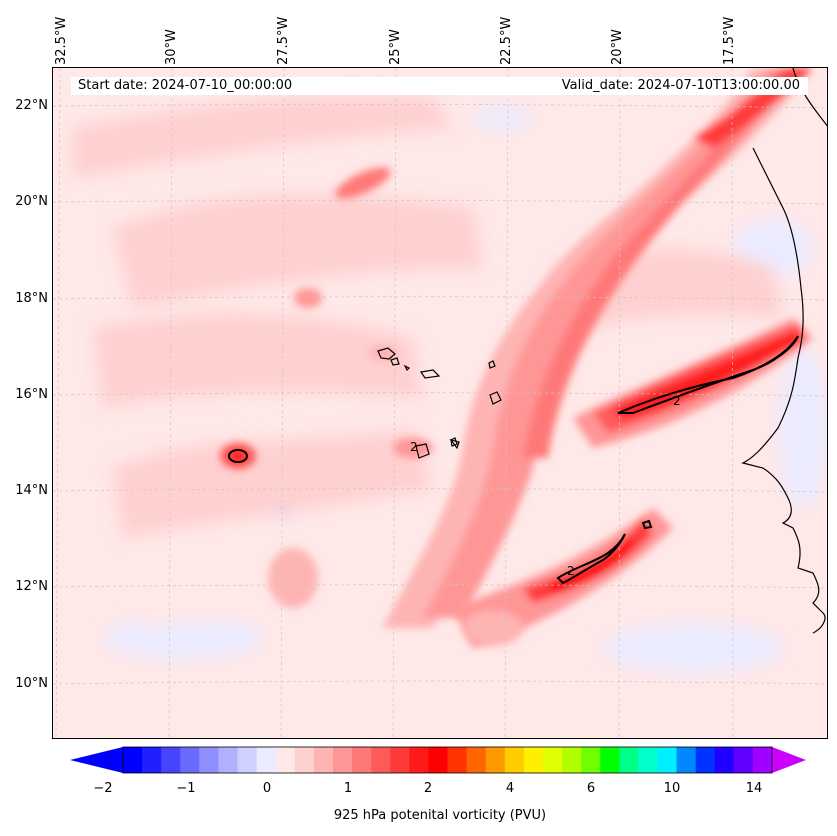  Describe the element at coordinates (96, 760) in the screenshot. I see `colorbar-under-arrow` at that location.